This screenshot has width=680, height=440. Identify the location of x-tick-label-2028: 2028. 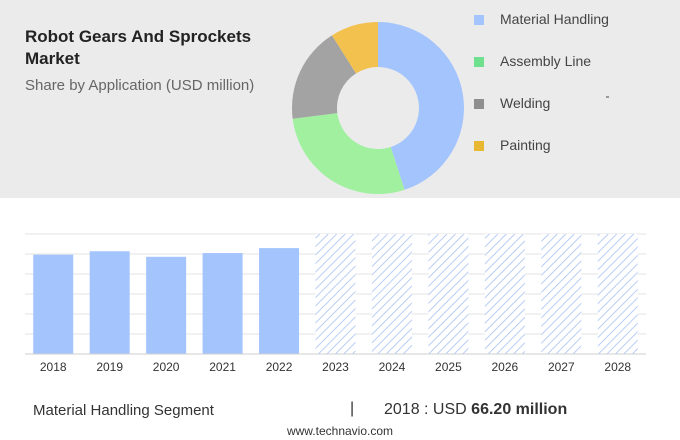
(617, 367).